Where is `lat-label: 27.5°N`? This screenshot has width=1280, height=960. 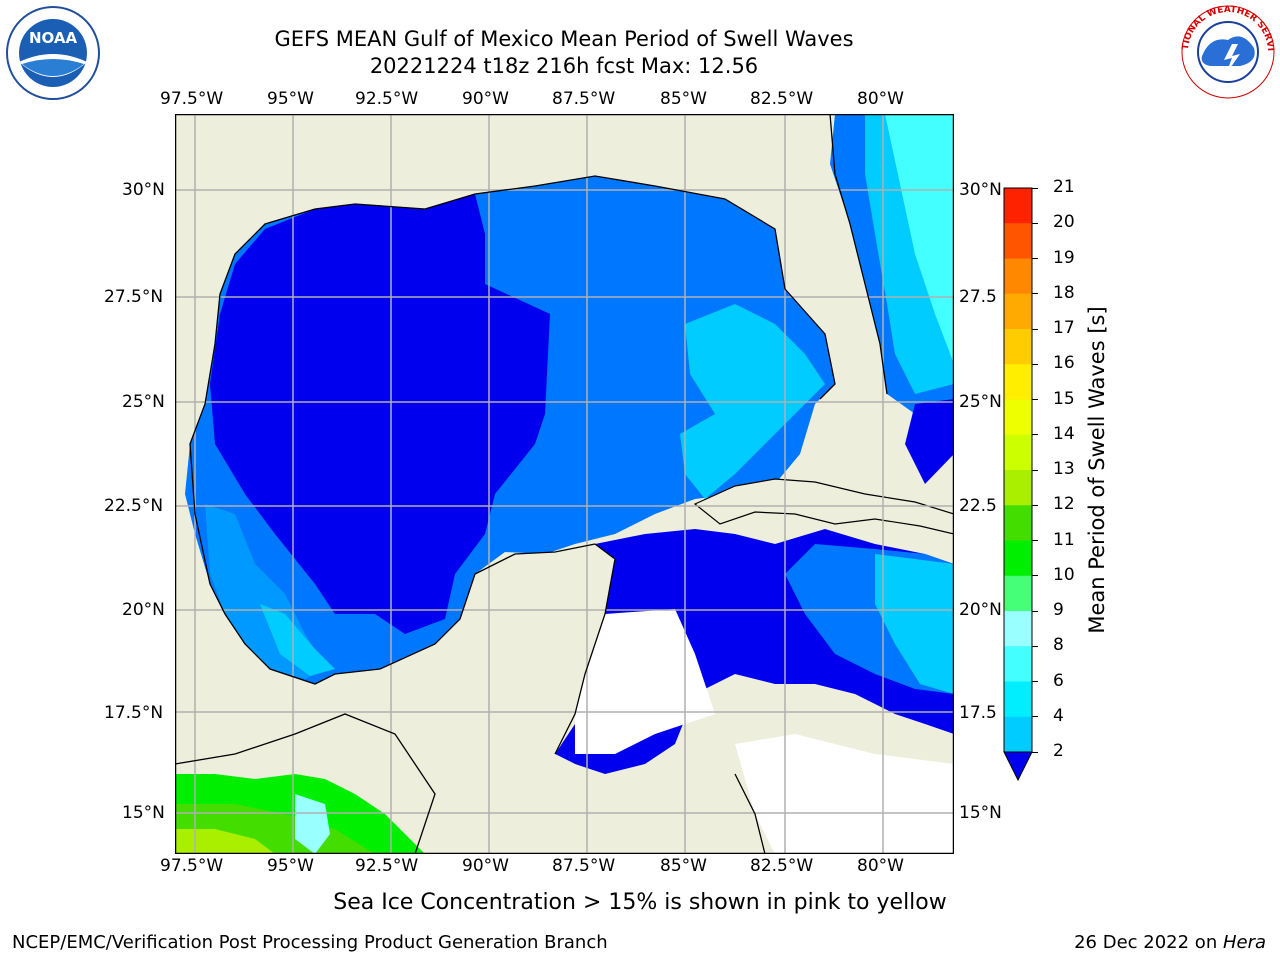 lat-label: 27.5°N is located at coordinates (134, 297).